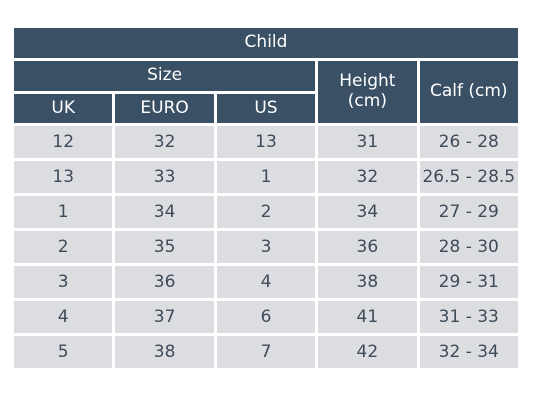 The image size is (546, 404). I want to click on table-subheader-row: UK EURO US, so click(266, 108).